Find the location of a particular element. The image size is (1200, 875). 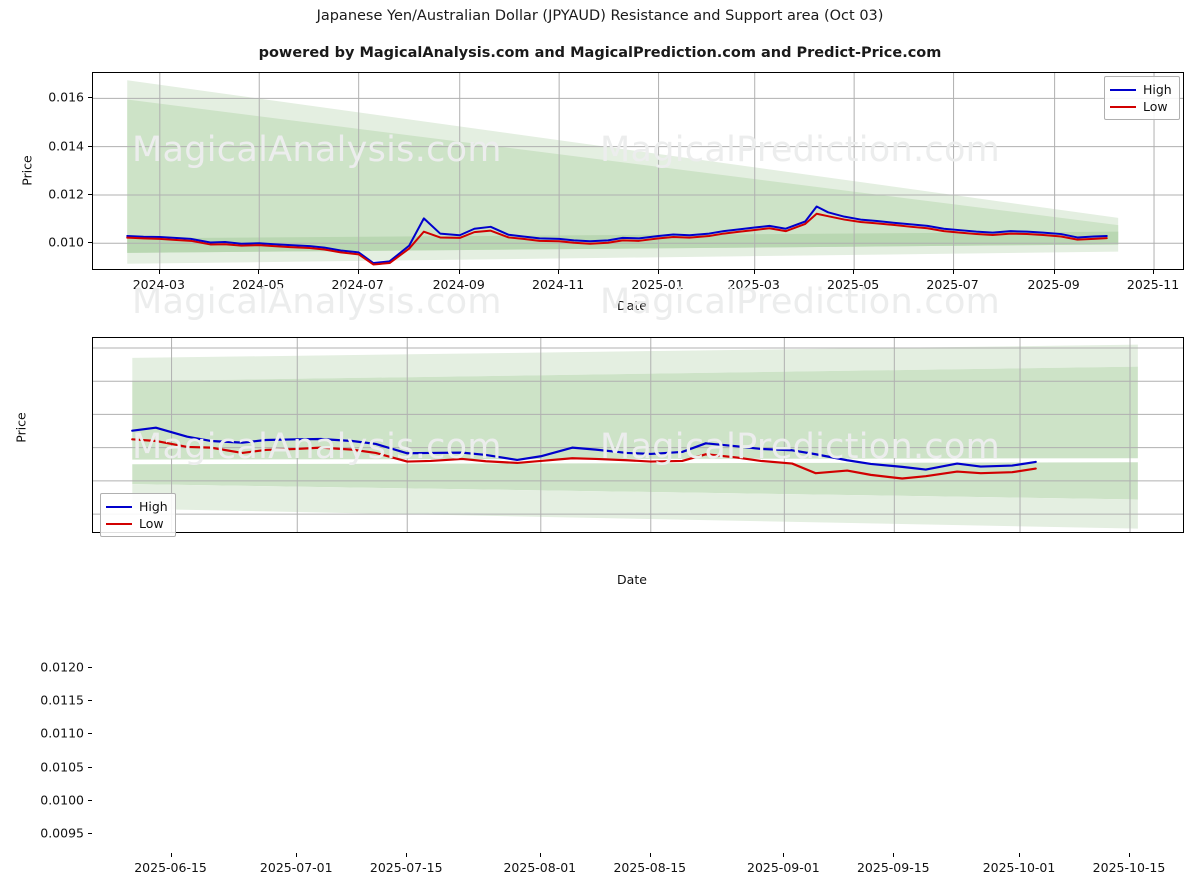

y-tick-label: 0.0120 is located at coordinates (62, 667).